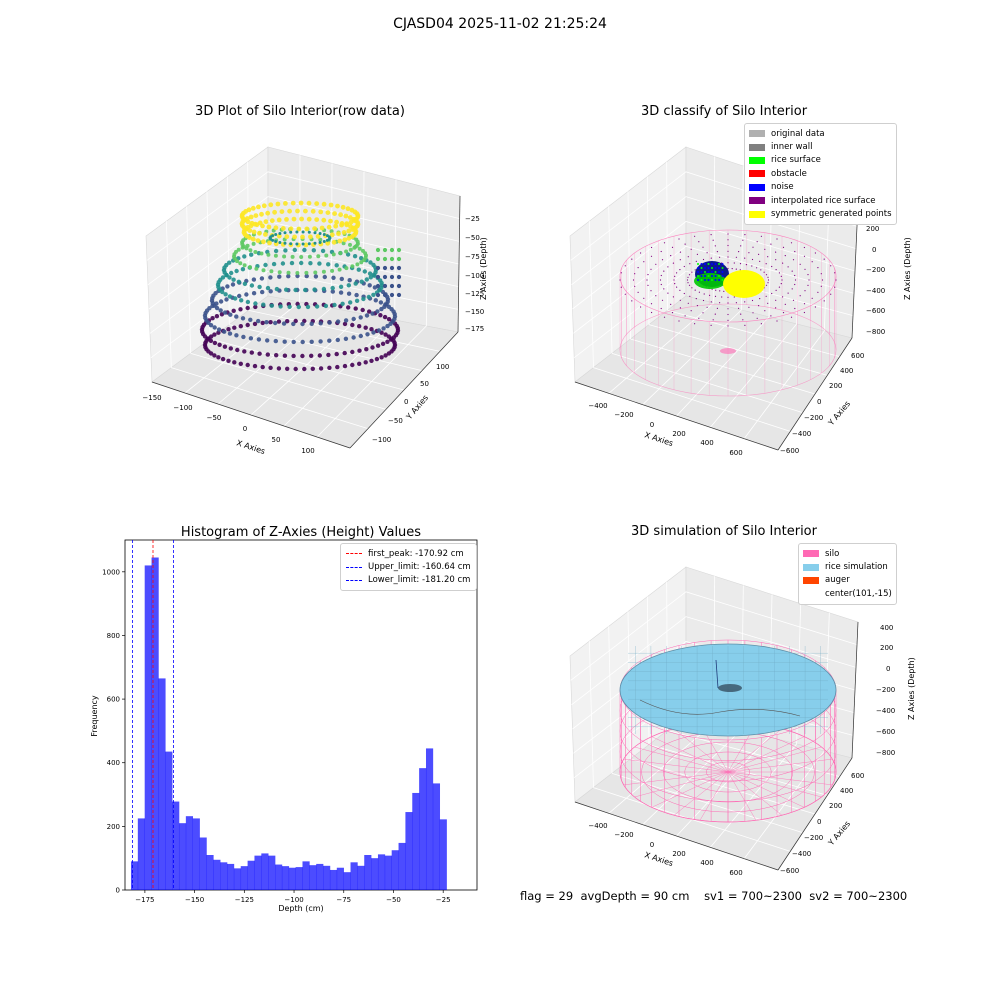 The width and height of the screenshot is (1000, 1000). I want to click on legend-line, so click(354, 554).